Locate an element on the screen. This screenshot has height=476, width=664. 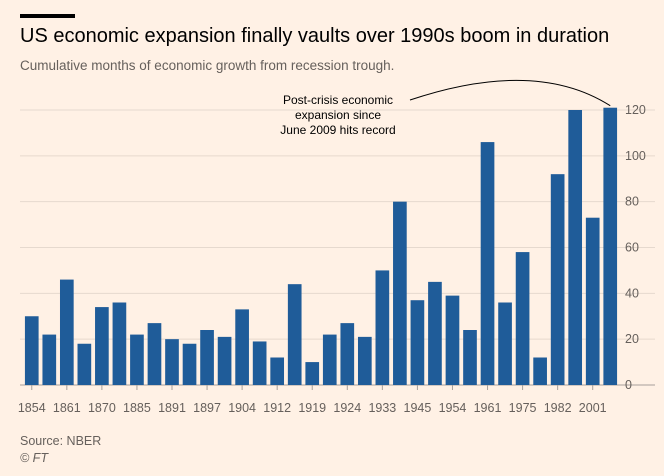
annotation-text-line: June 2009 hits record is located at coordinates (337, 130).